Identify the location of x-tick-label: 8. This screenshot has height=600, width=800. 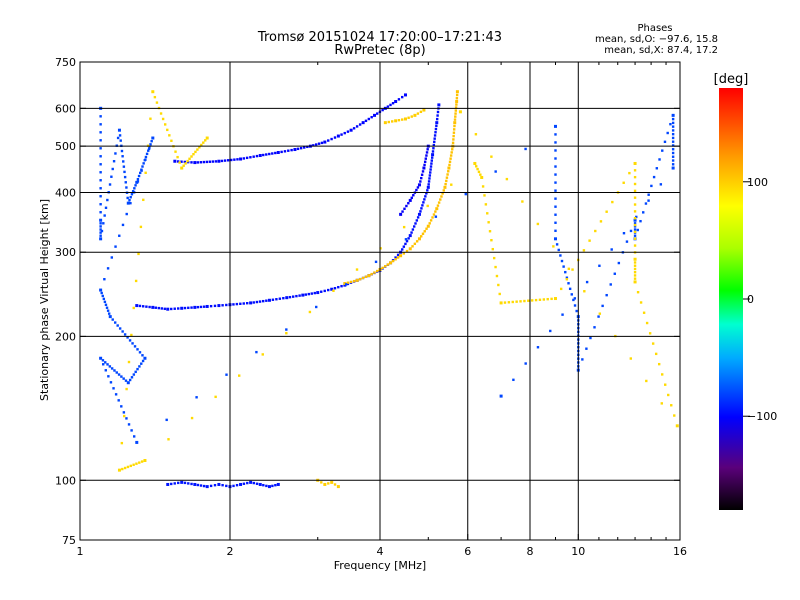
(530, 551).